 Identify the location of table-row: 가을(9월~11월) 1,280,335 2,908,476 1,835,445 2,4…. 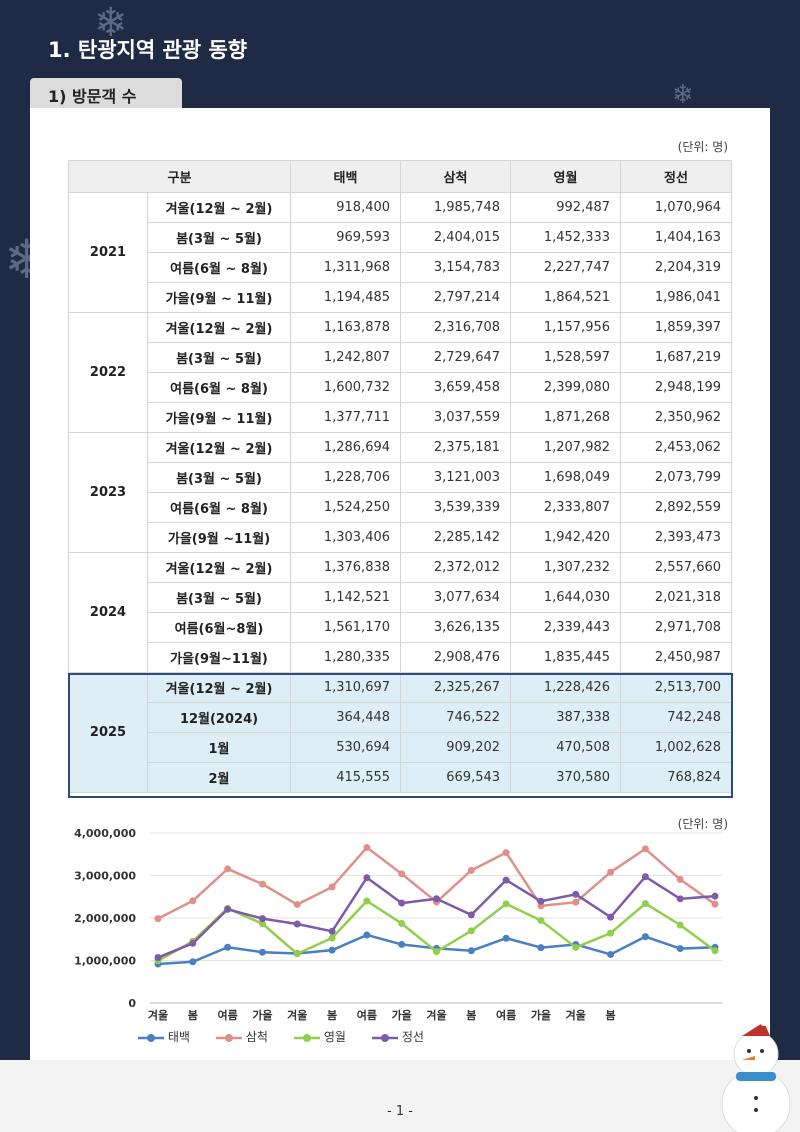
(401, 657).